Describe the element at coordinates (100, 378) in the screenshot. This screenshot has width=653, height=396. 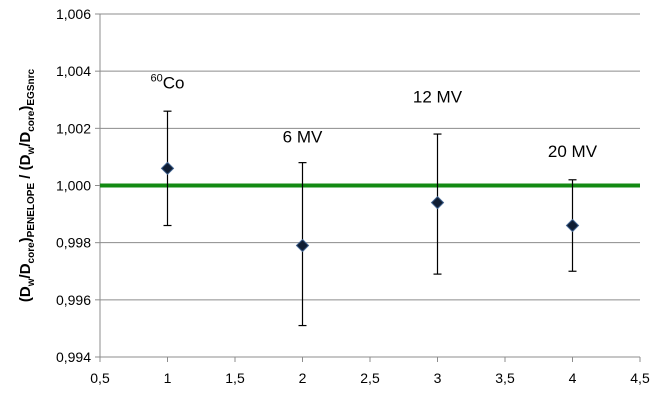
I see `x-tick-label: 0,5` at that location.